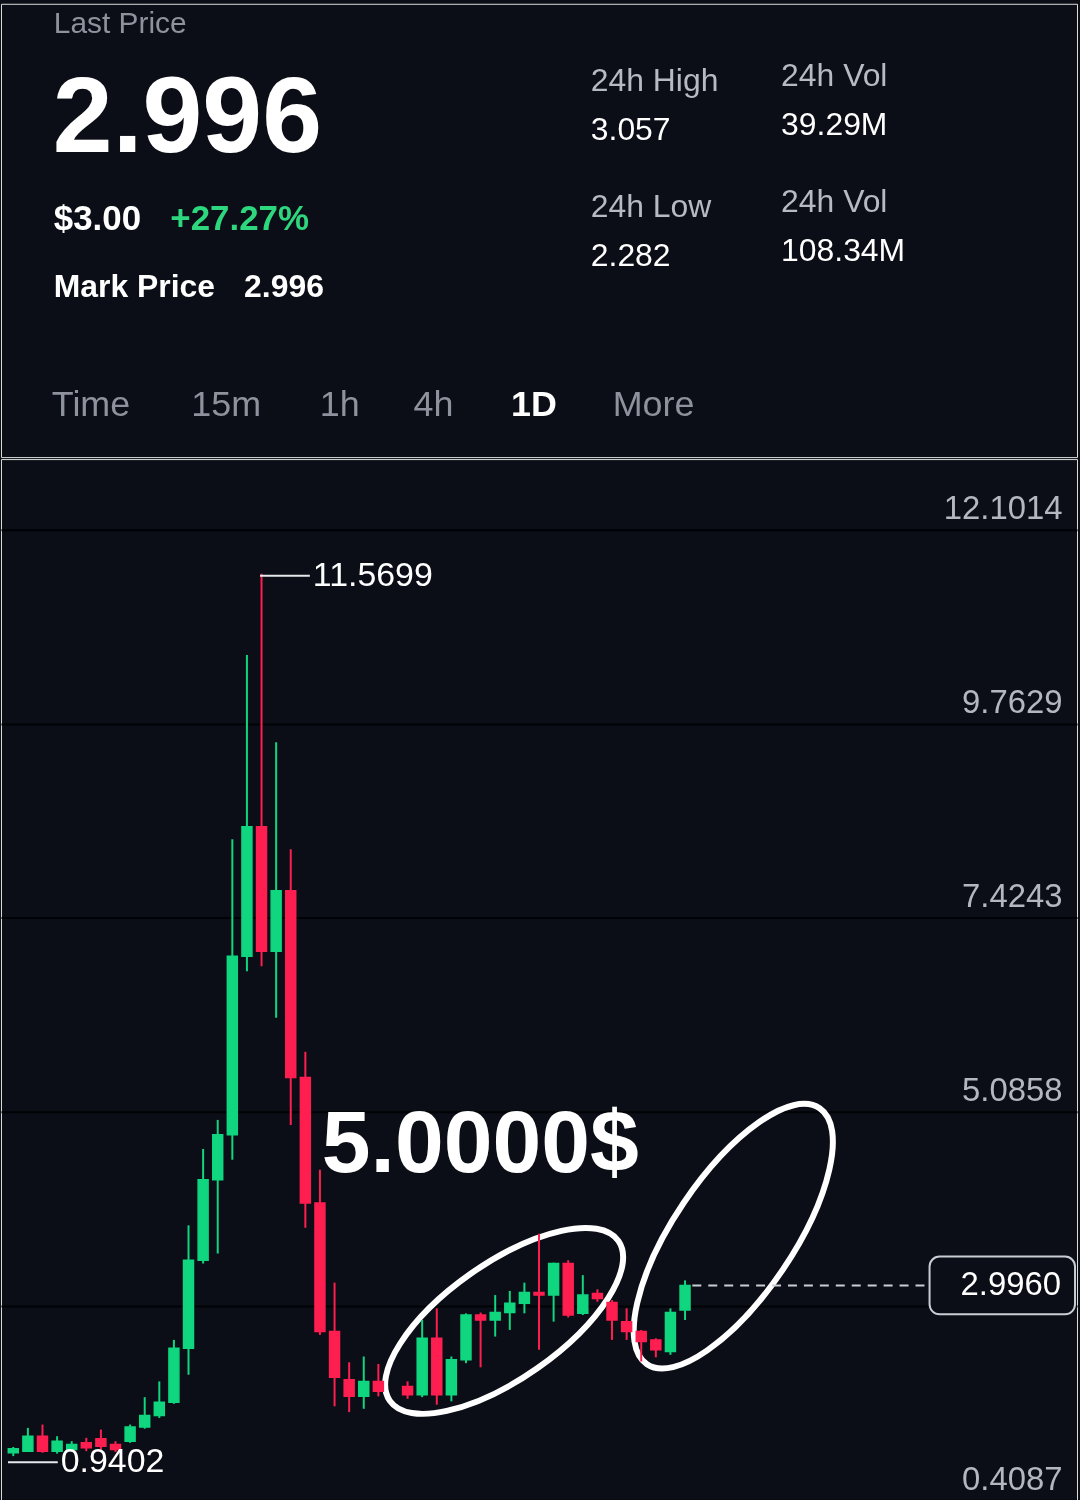 This screenshot has width=1080, height=1500. I want to click on text: 3.057, so click(630, 129).